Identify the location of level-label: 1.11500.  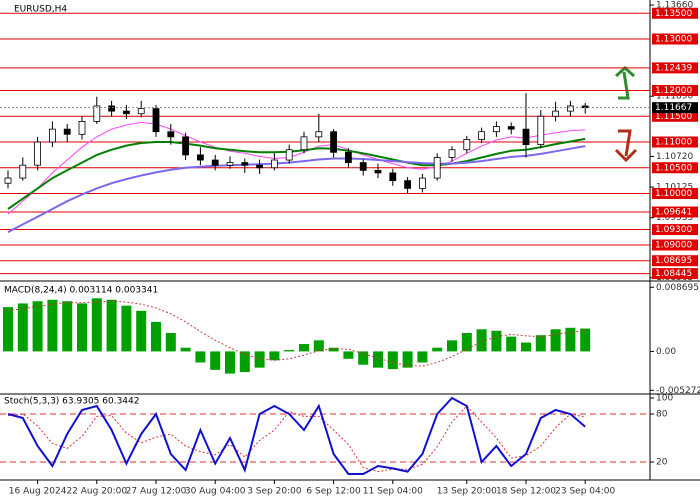
(673, 117).